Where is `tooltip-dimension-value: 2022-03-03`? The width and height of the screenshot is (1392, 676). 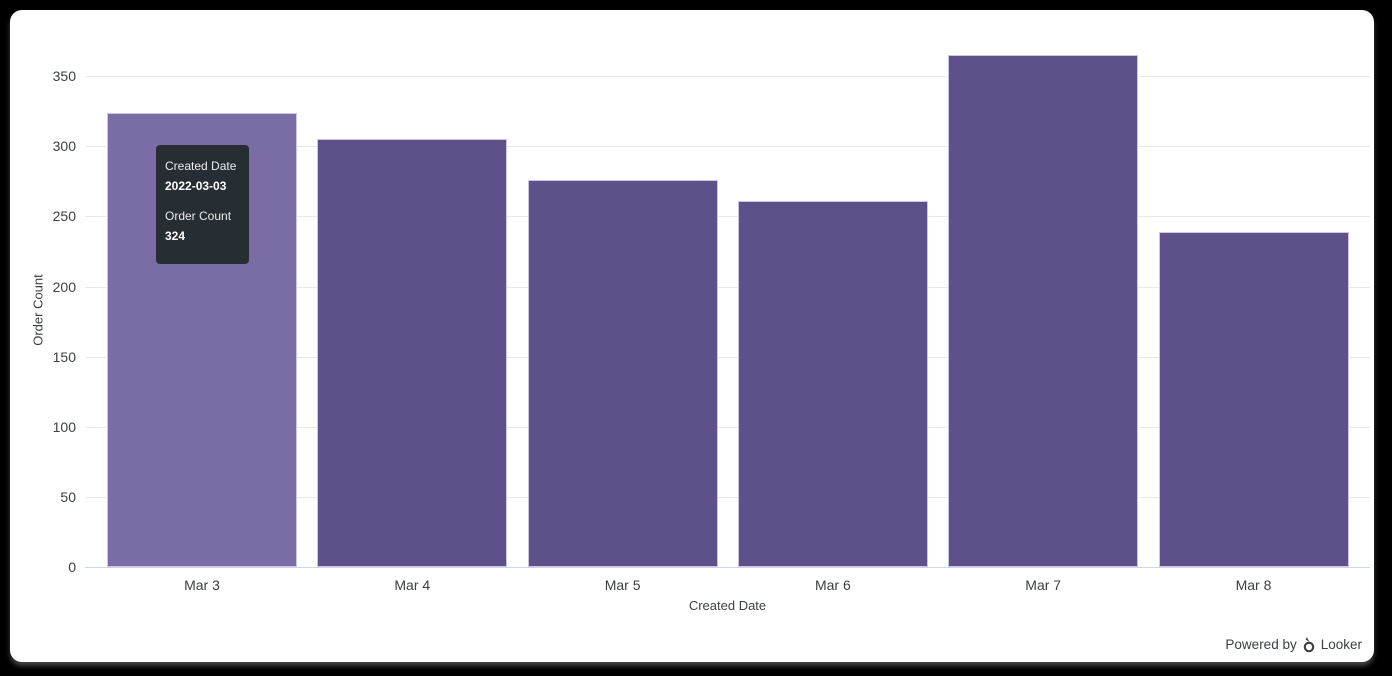
tooltip-dimension-value: 2022-03-03 is located at coordinates (196, 186).